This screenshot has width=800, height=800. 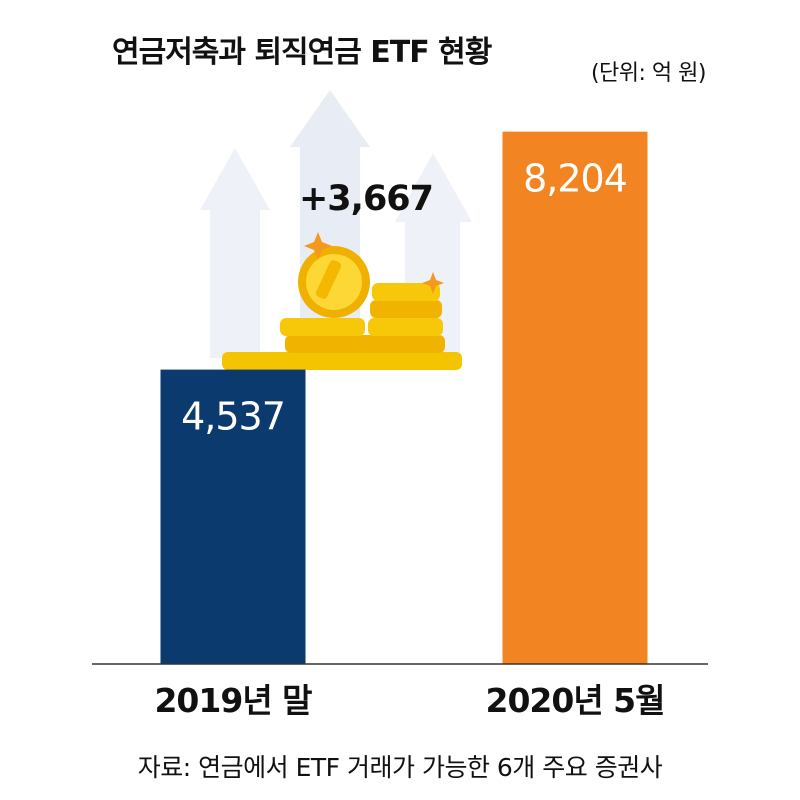 What do you see at coordinates (233, 417) in the screenshot?
I see `bar-value-label: 4,537` at bounding box center [233, 417].